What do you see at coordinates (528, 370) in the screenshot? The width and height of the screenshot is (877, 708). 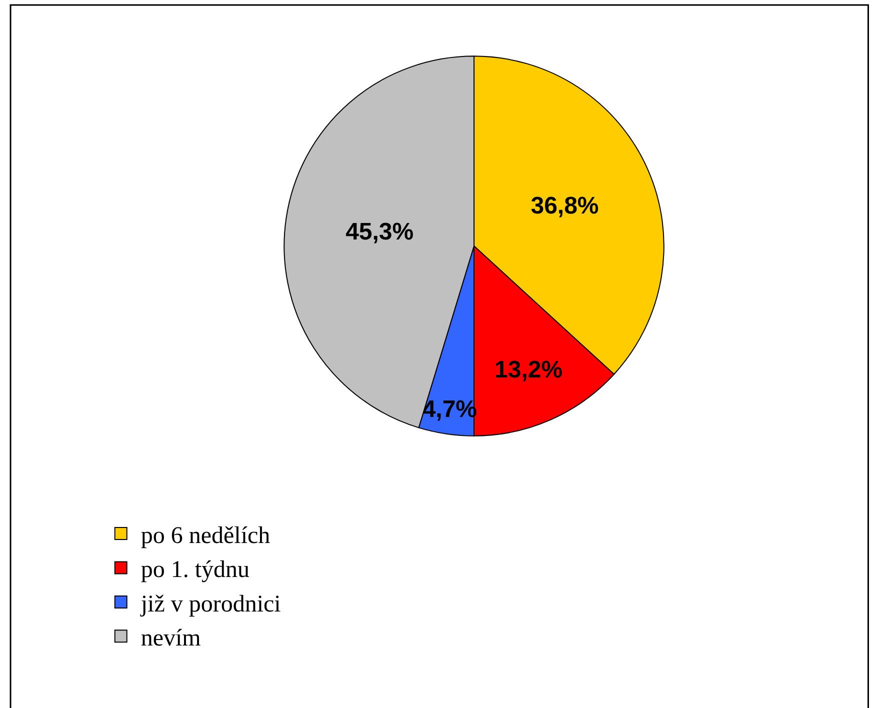 I see `data-label: 13,2%` at bounding box center [528, 370].